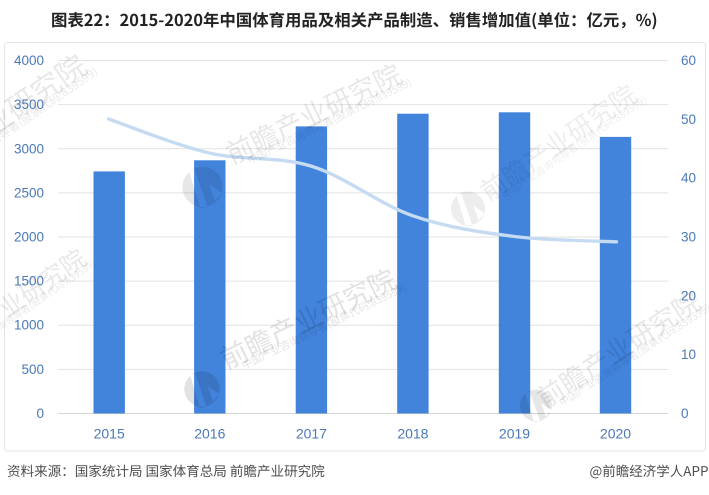 The image size is (709, 495). What do you see at coordinates (688, 237) in the screenshot?
I see `svg-text: 30` at bounding box center [688, 237].